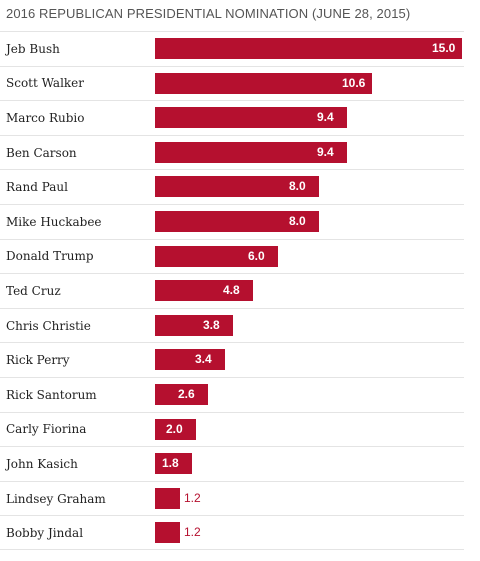 This screenshot has width=480, height=561. I want to click on table-row: Rand Paul 8.0, so click(232, 186).